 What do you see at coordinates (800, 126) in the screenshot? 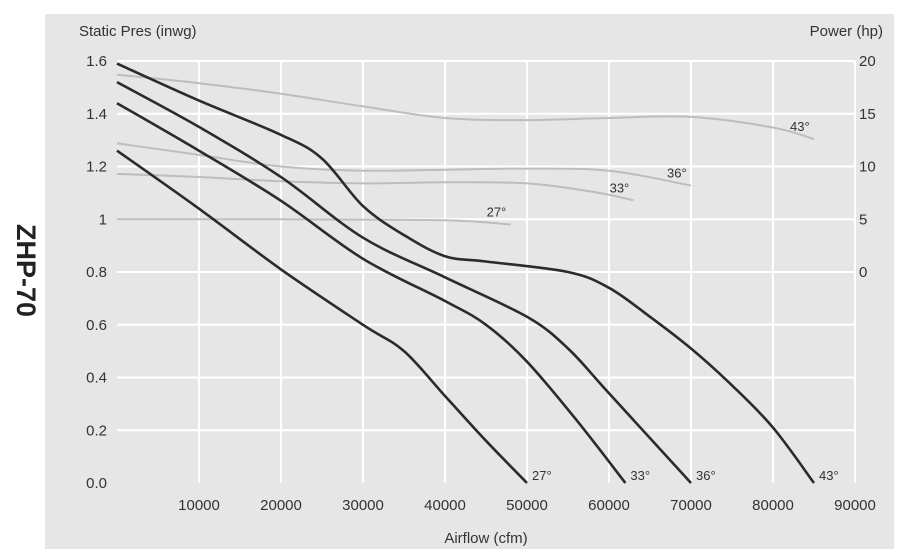
I see `power-curve-label: 43°` at bounding box center [800, 126].